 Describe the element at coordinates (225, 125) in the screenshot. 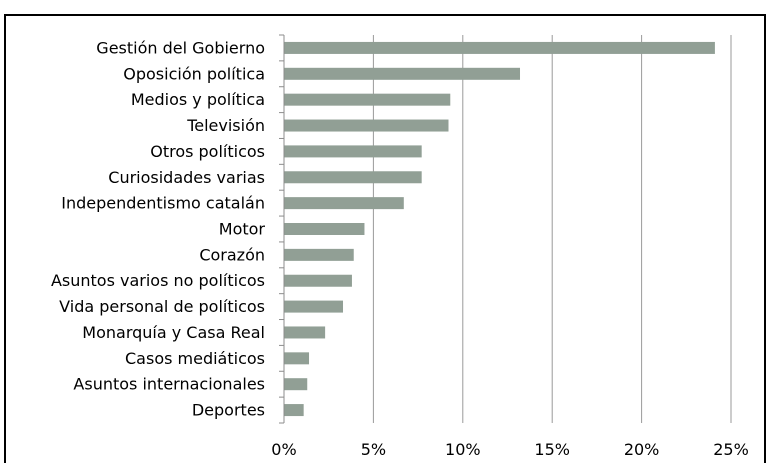

I see `category-label: Televisión` at that location.